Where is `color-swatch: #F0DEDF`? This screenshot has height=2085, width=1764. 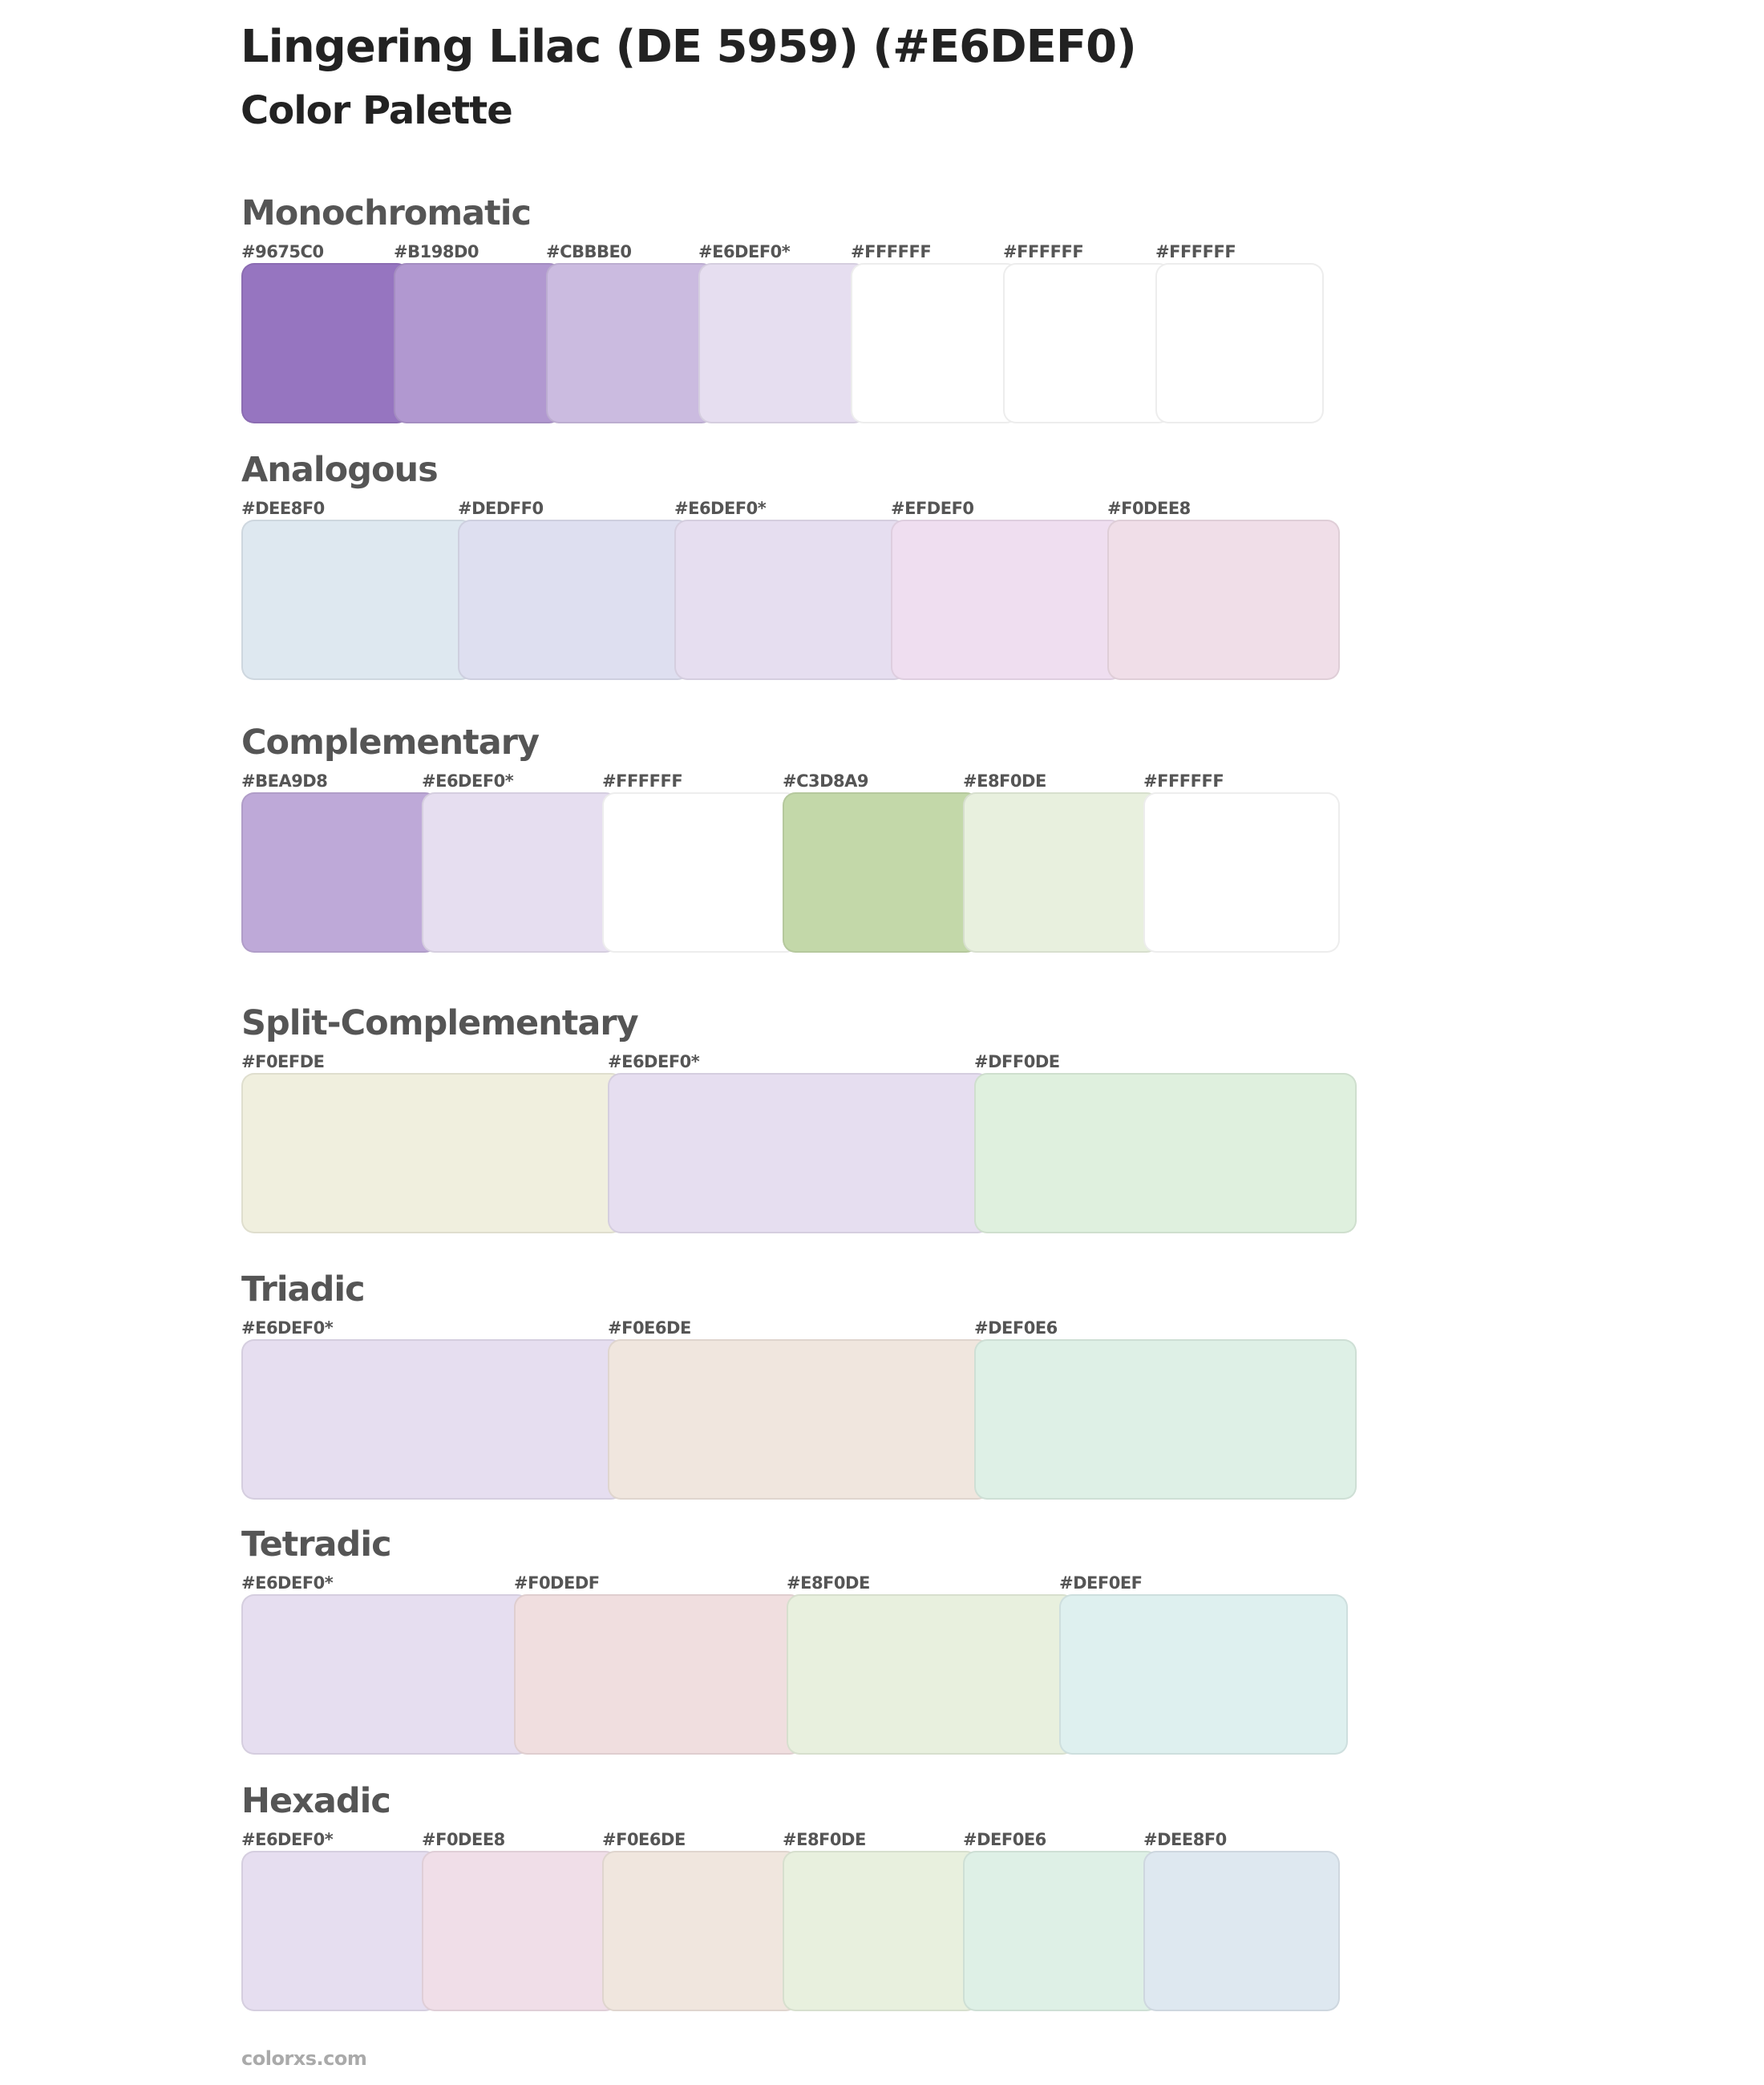
color-swatch: #F0DEDF is located at coordinates (658, 1664).